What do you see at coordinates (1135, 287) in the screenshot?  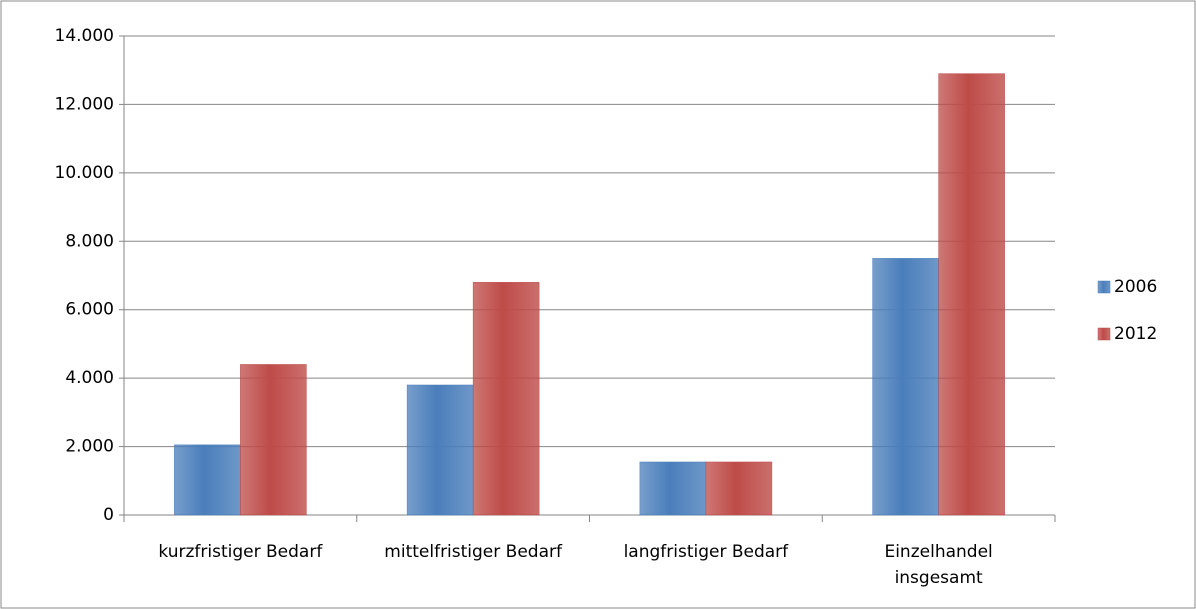 I see `legend-label: 2006` at bounding box center [1135, 287].